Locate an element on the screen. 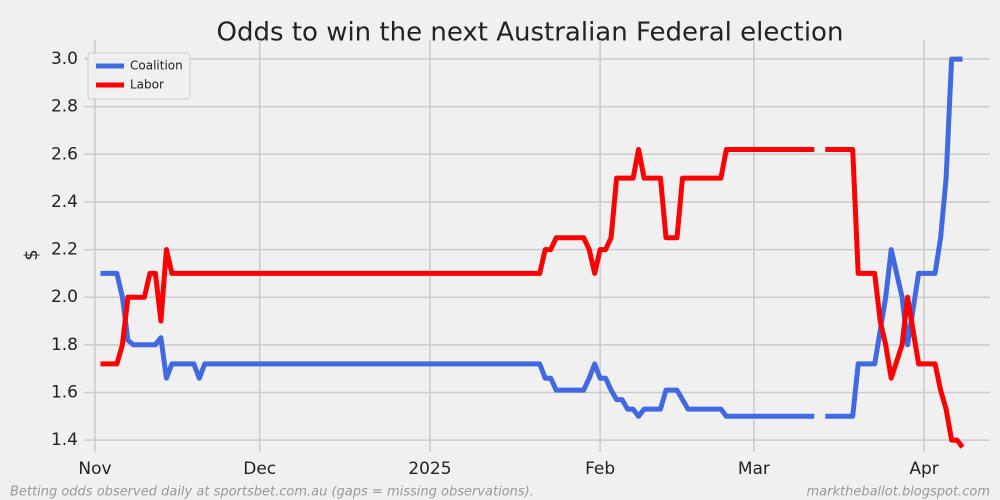  y-tick-label: 1.8 is located at coordinates (64, 345).